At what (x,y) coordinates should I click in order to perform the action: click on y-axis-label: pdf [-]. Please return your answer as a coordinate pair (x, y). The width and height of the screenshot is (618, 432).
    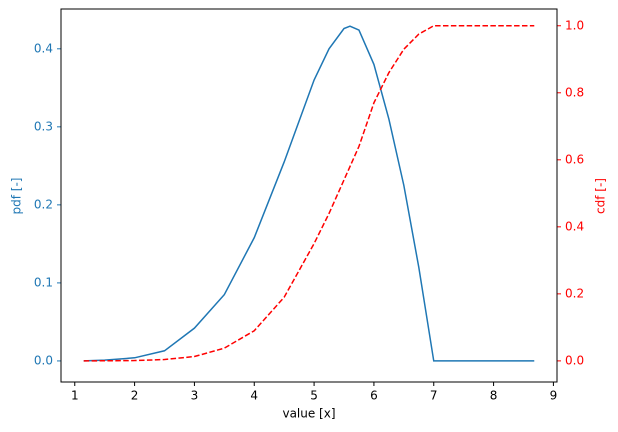
    Looking at the image, I should click on (17, 196).